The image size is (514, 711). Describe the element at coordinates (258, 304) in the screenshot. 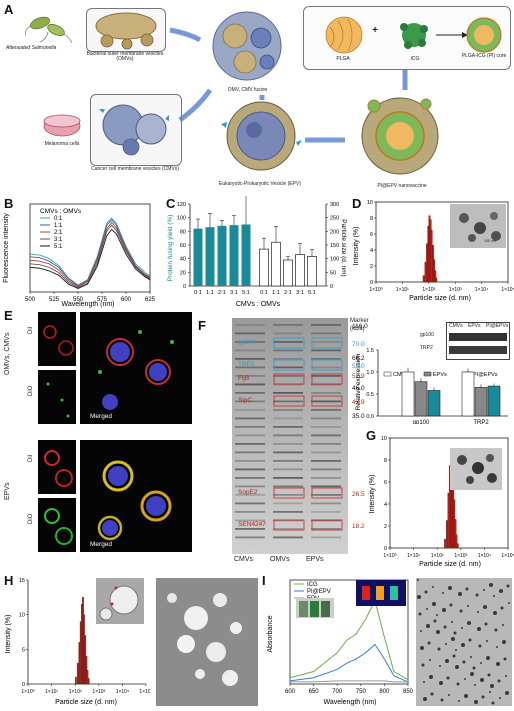

I see `c-xlabel: CMVs : OMVs` at that location.